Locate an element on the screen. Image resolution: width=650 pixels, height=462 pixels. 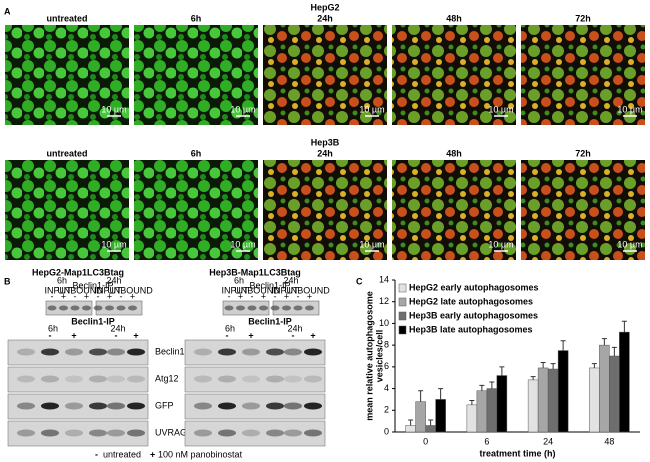
x-tick-label: 48 is located at coordinates (609, 441).